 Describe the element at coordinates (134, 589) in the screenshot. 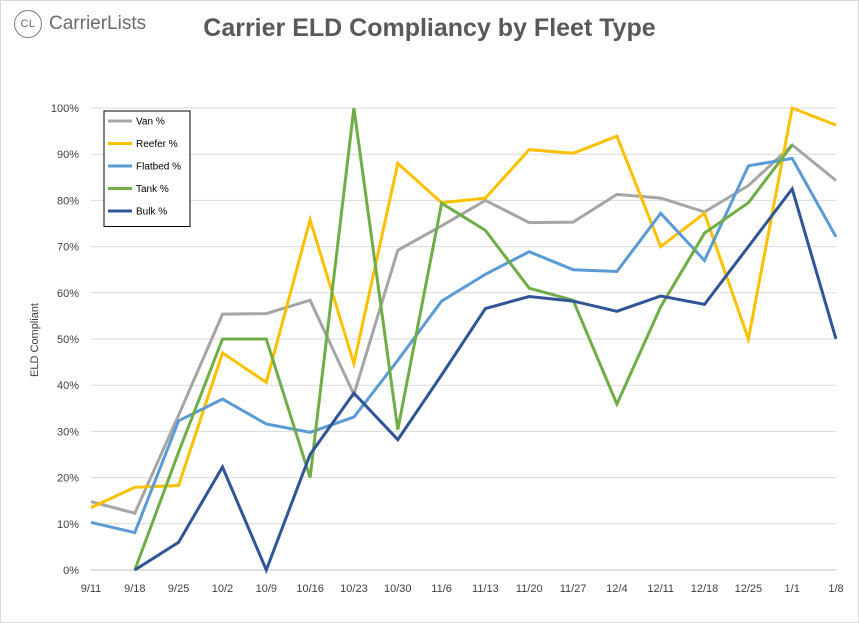

I see `x-tick-label: 9/18` at that location.